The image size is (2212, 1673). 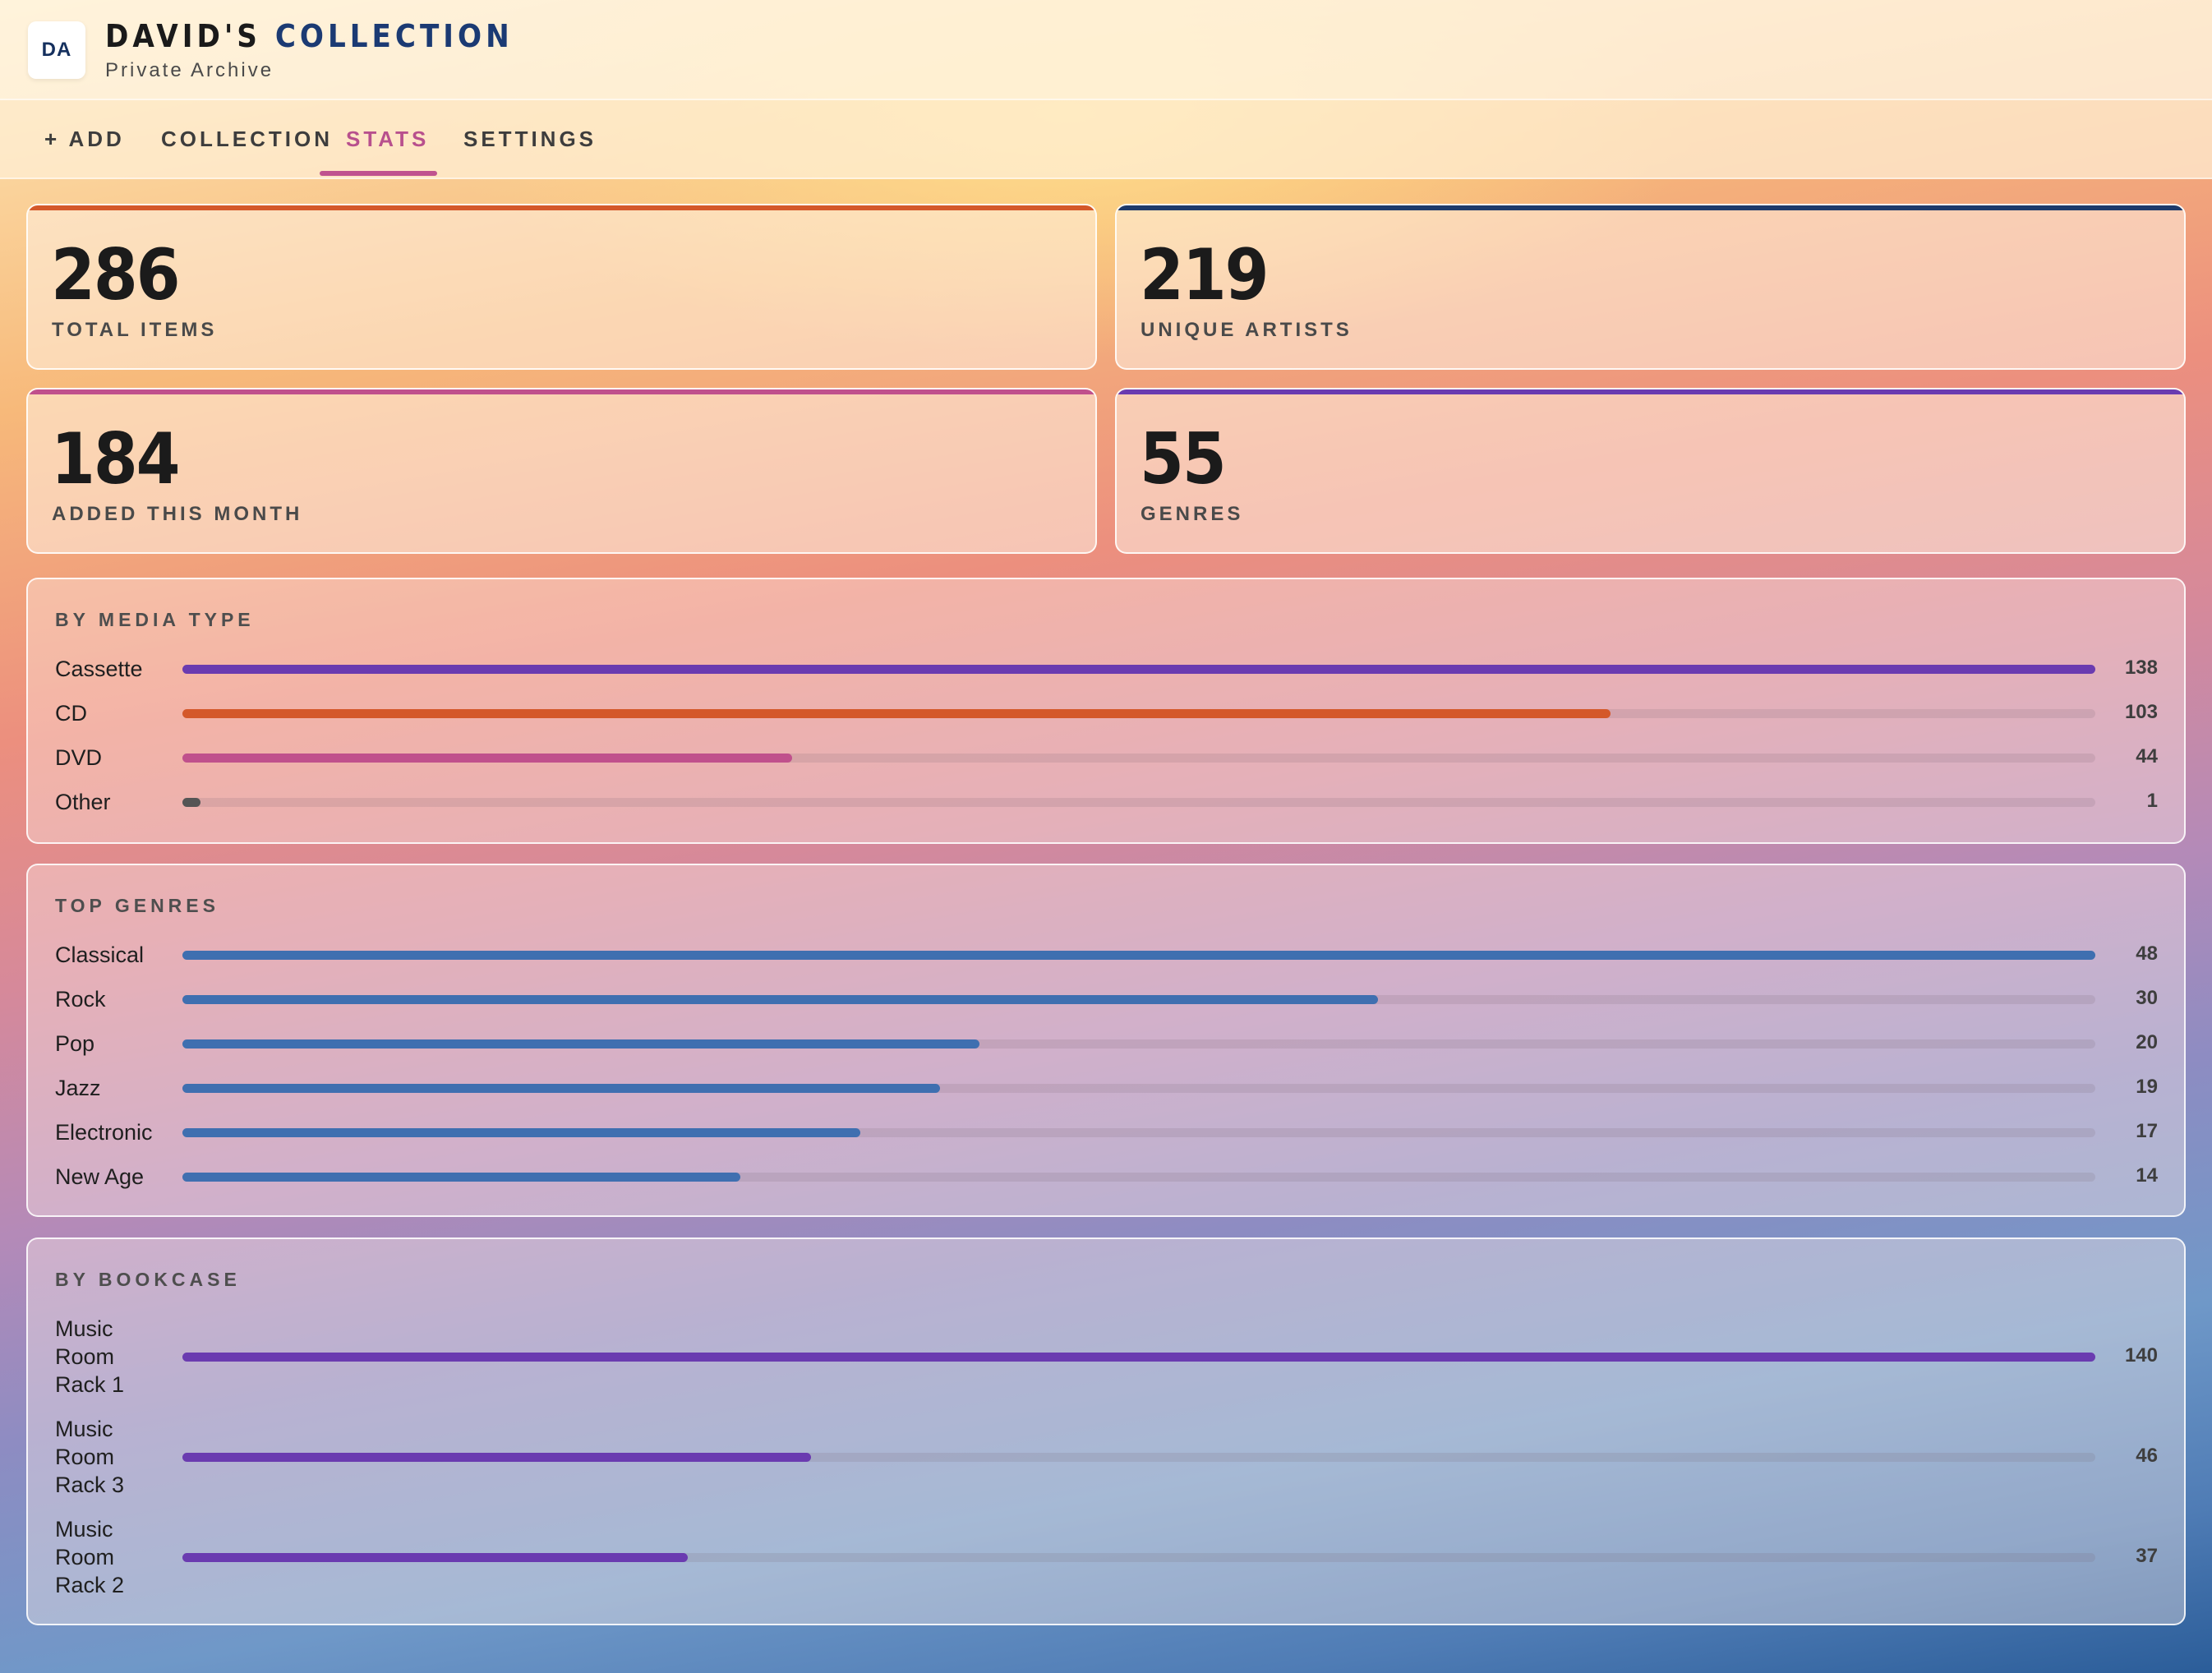 I want to click on stat-value: 286, so click(x=116, y=275).